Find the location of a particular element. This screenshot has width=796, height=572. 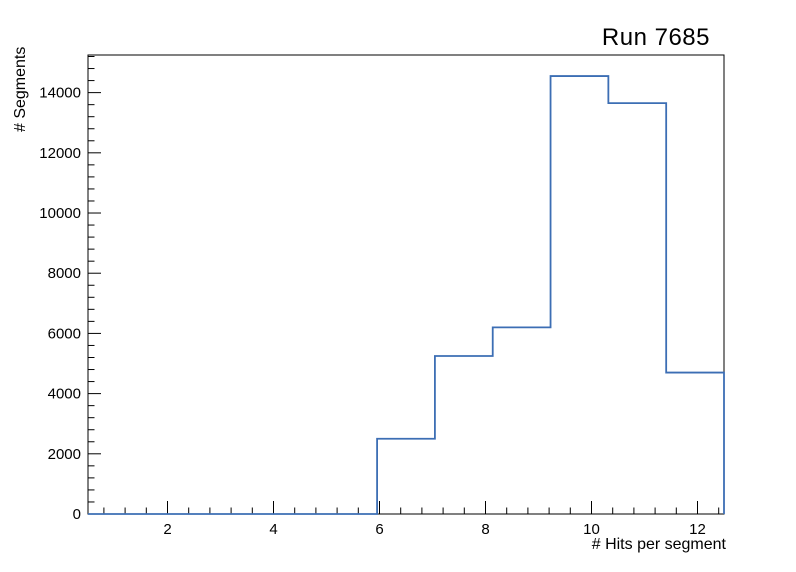

svg-text: 2 is located at coordinates (167, 529).